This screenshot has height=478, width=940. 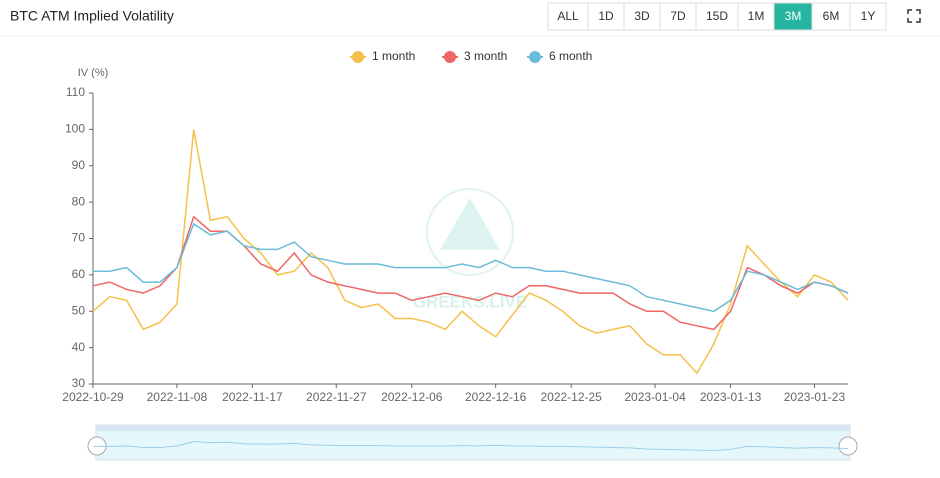 I want to click on legend-label: 1 month, so click(x=393, y=56).